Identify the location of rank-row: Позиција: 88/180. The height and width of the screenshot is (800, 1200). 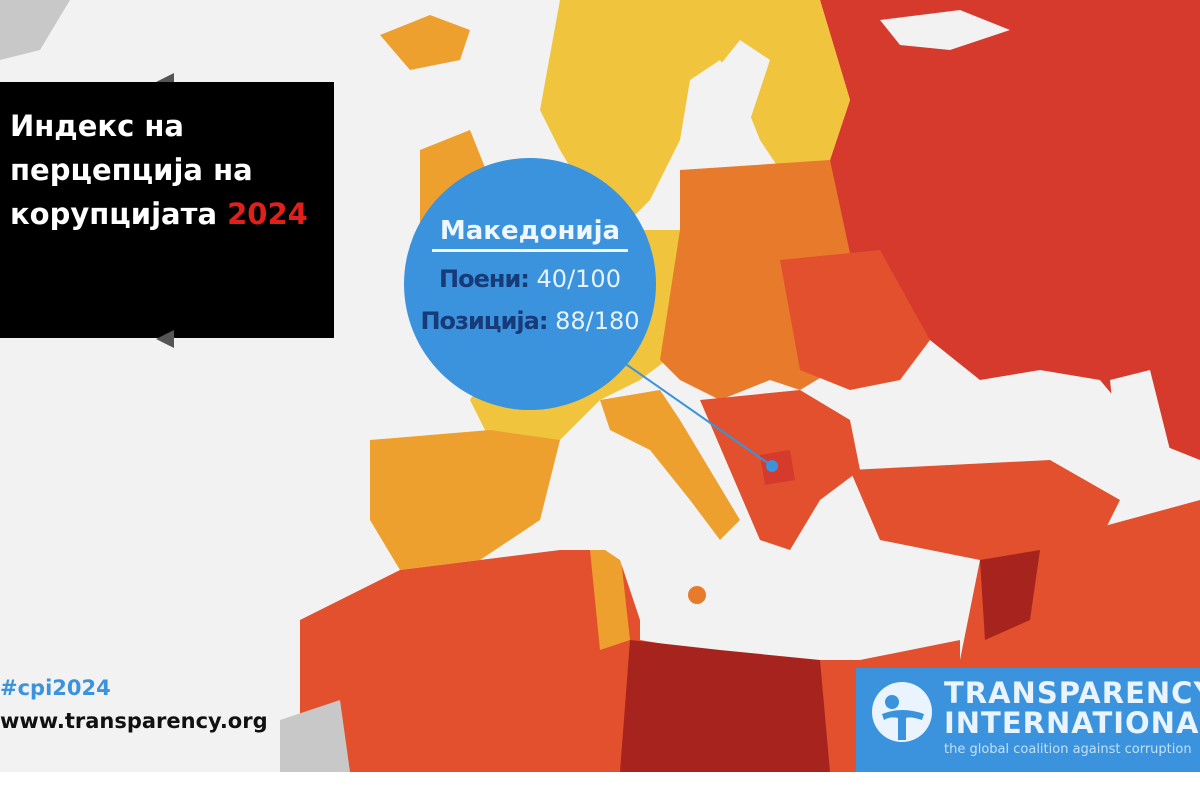
(530, 321).